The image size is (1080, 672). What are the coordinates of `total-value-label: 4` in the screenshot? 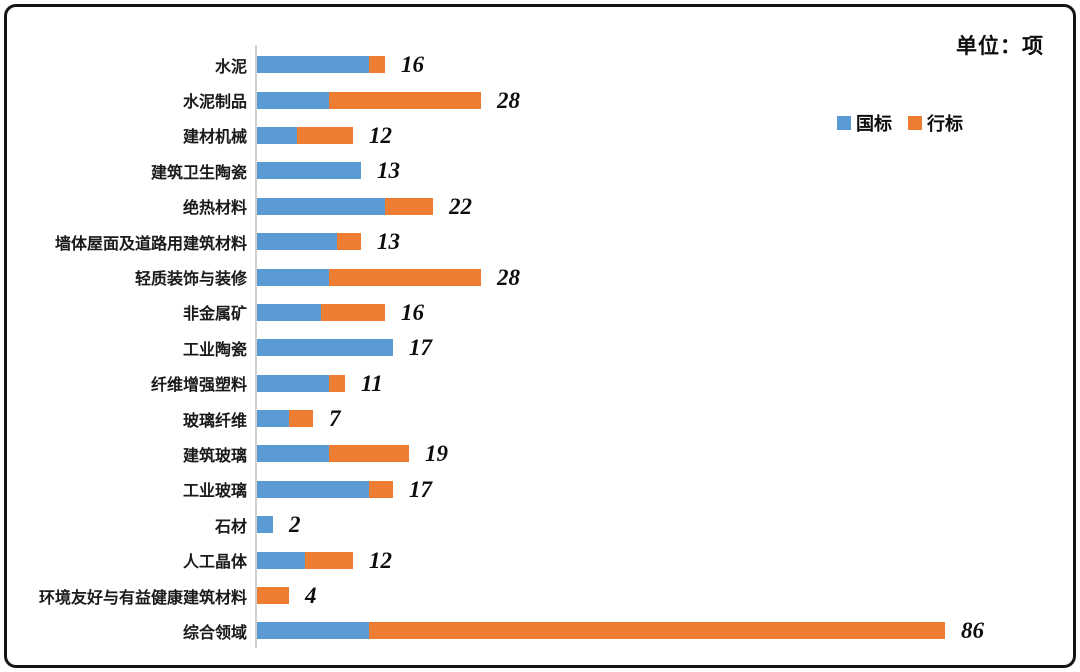 It's located at (311, 596).